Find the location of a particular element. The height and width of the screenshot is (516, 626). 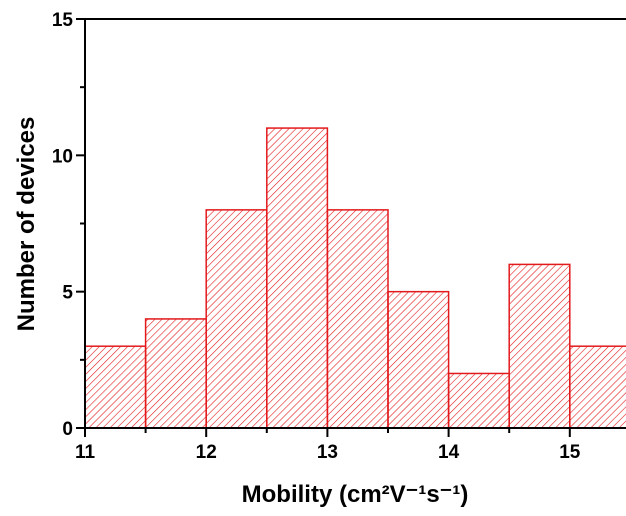

x-axis-title: Mobility (cm²V⁻¹s⁻¹) is located at coordinates (355, 494).